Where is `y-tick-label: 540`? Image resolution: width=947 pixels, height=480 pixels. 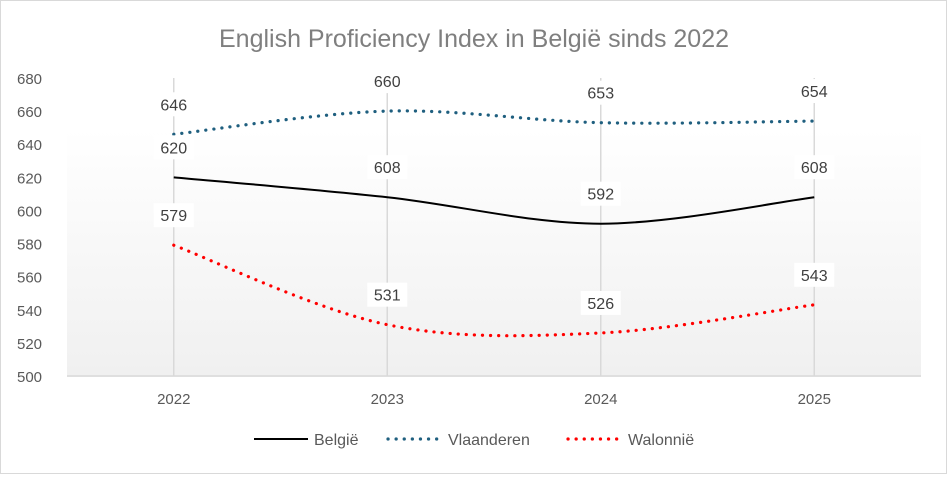 y-tick-label: 540 is located at coordinates (29, 311).